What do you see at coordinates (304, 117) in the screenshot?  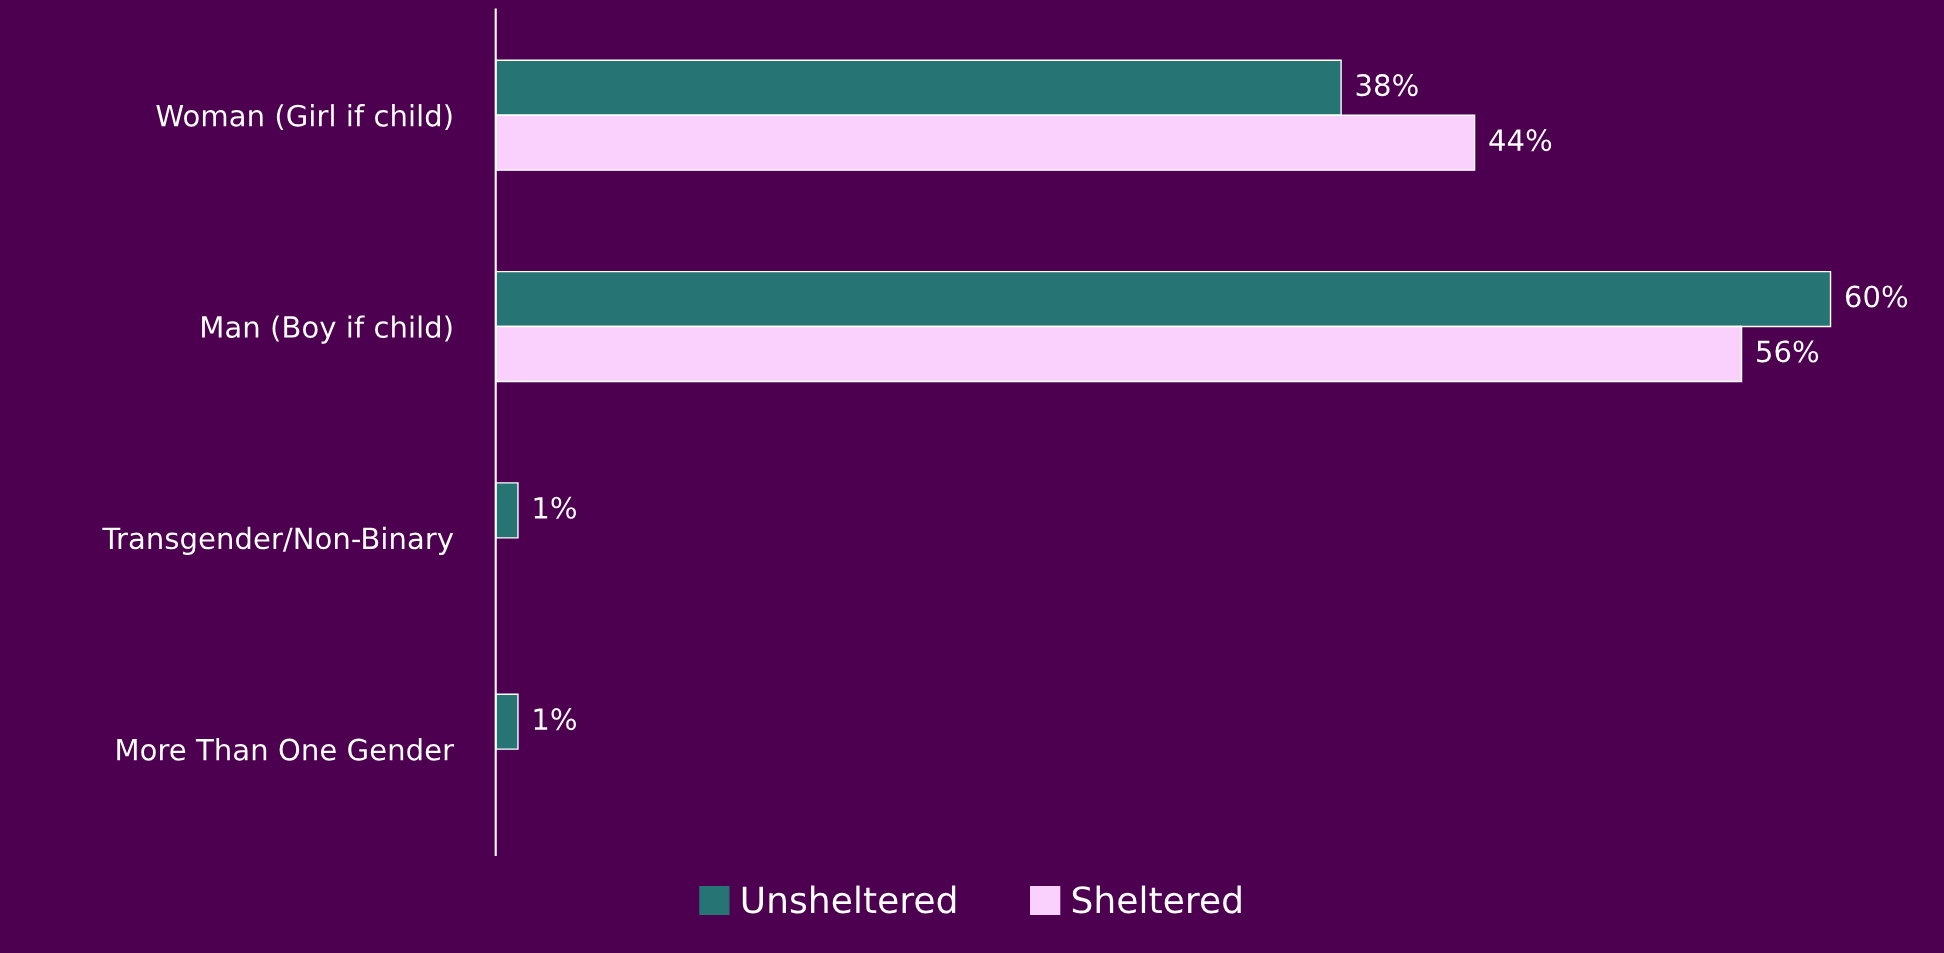 I see `y-tick-label: Woman (Girl if child)` at bounding box center [304, 117].